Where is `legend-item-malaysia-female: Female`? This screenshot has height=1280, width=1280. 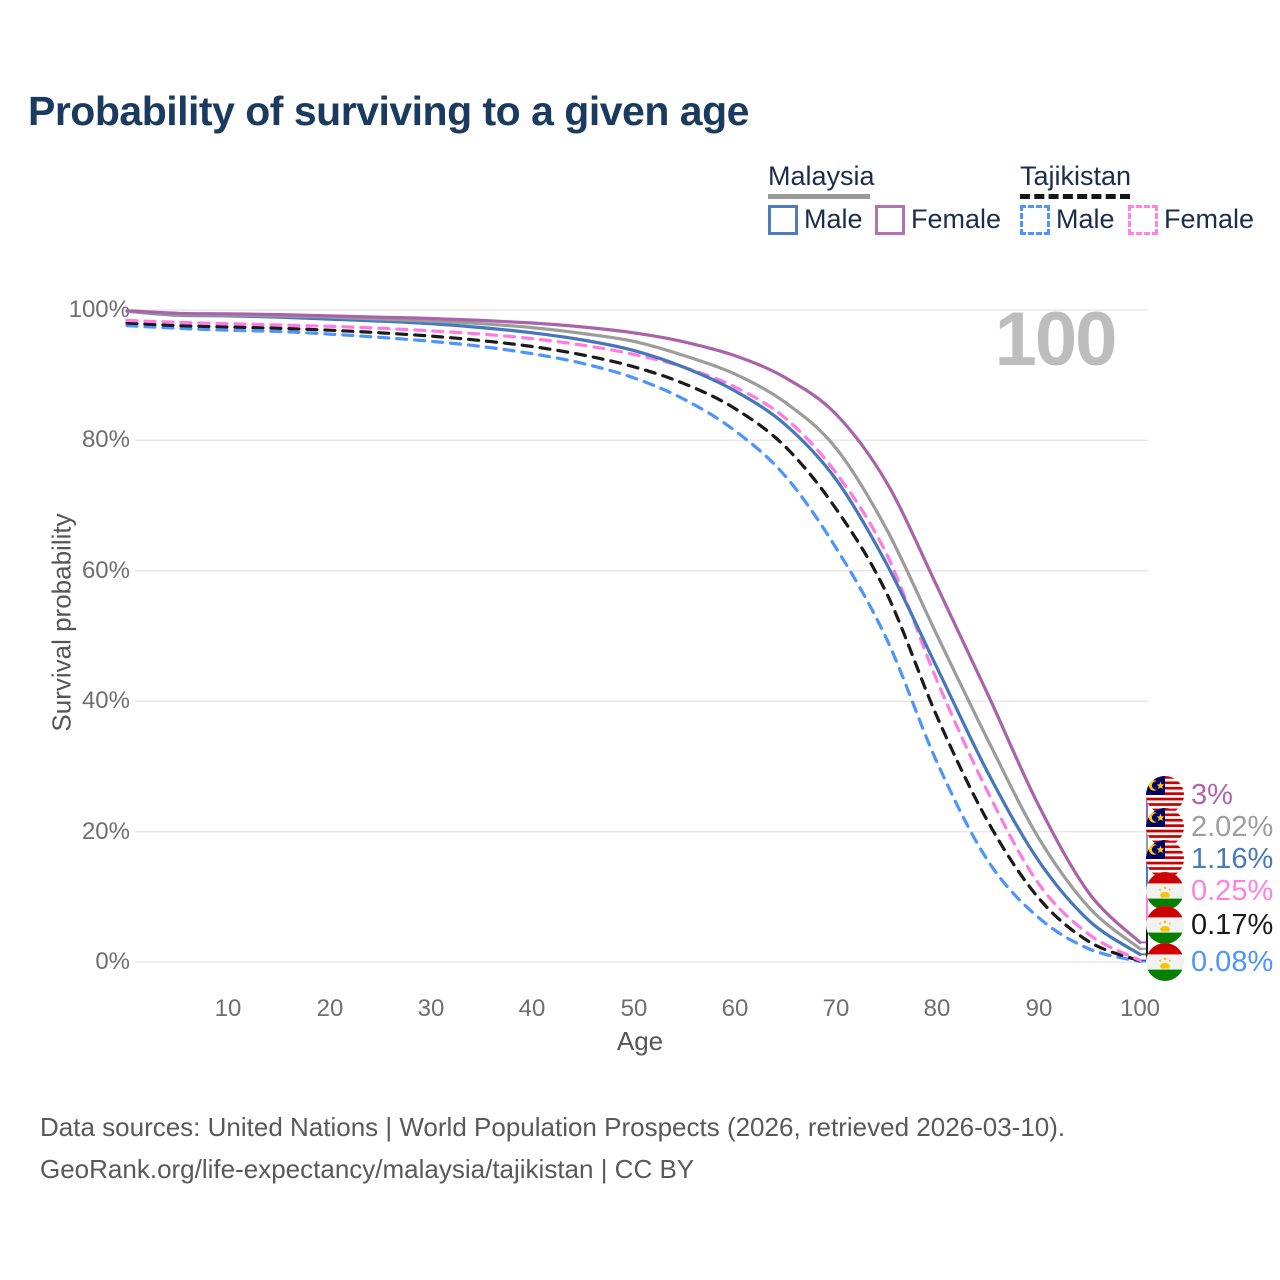 legend-item-malaysia-female: Female is located at coordinates (938, 219).